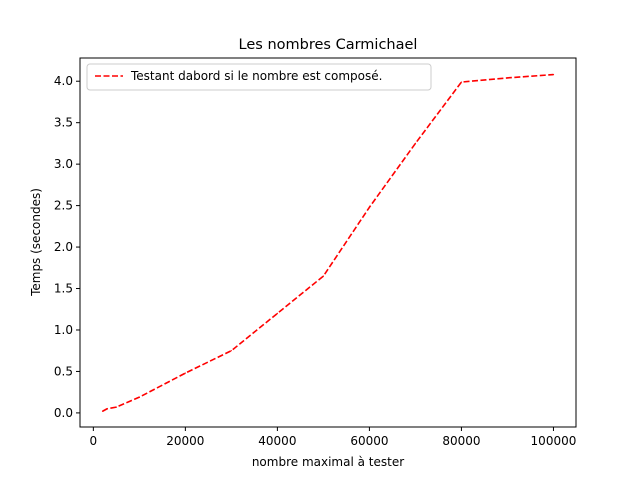  I want to click on legend-box, so click(259, 77).